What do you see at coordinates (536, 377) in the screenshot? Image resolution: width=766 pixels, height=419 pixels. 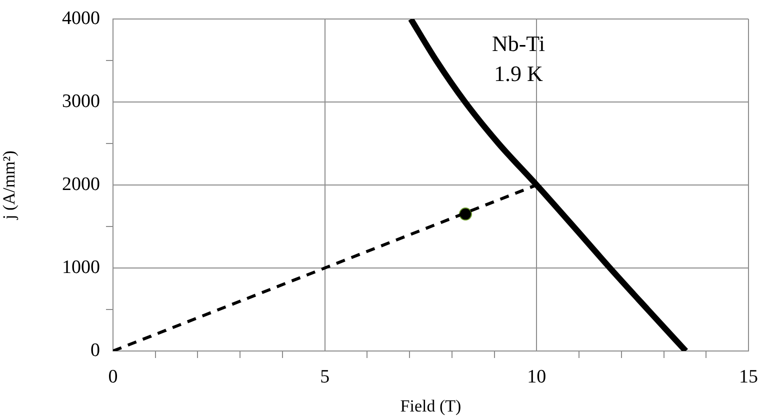 I see `x-tick-label: 10` at bounding box center [536, 377].